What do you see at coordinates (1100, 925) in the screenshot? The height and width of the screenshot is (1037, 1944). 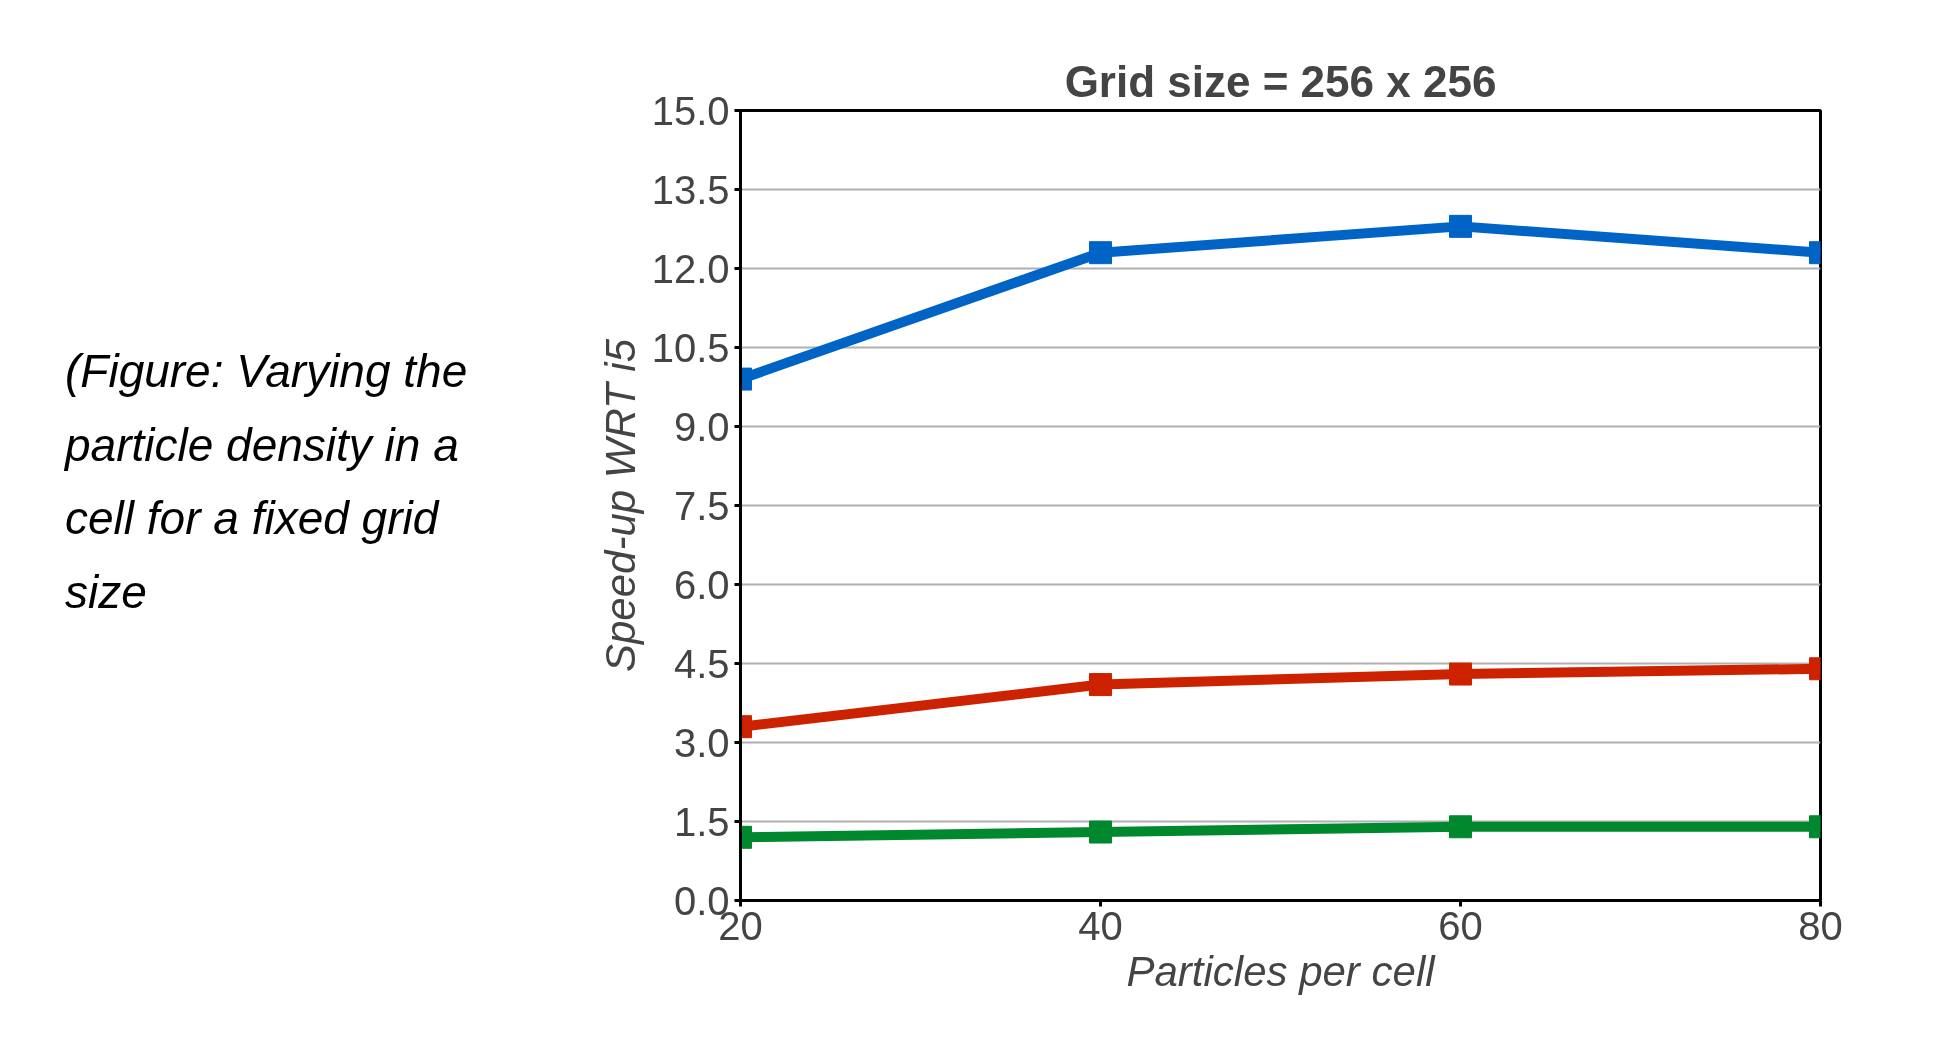 I see `x-tick-label: 40` at bounding box center [1100, 925].